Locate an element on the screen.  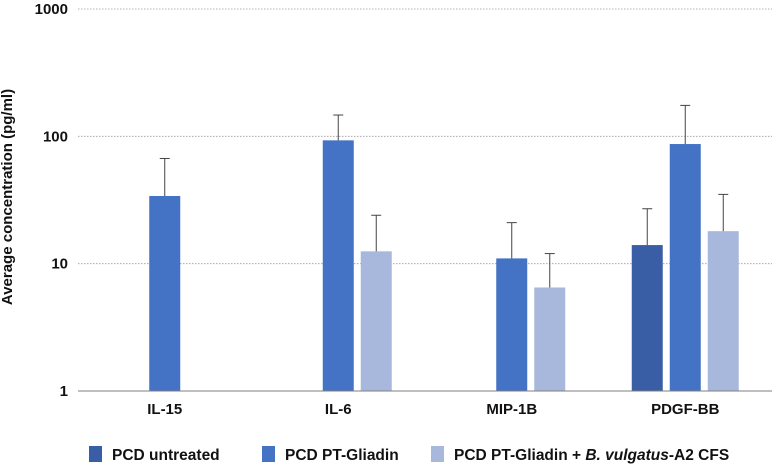
legend-swatch-untreated is located at coordinates (95, 454).